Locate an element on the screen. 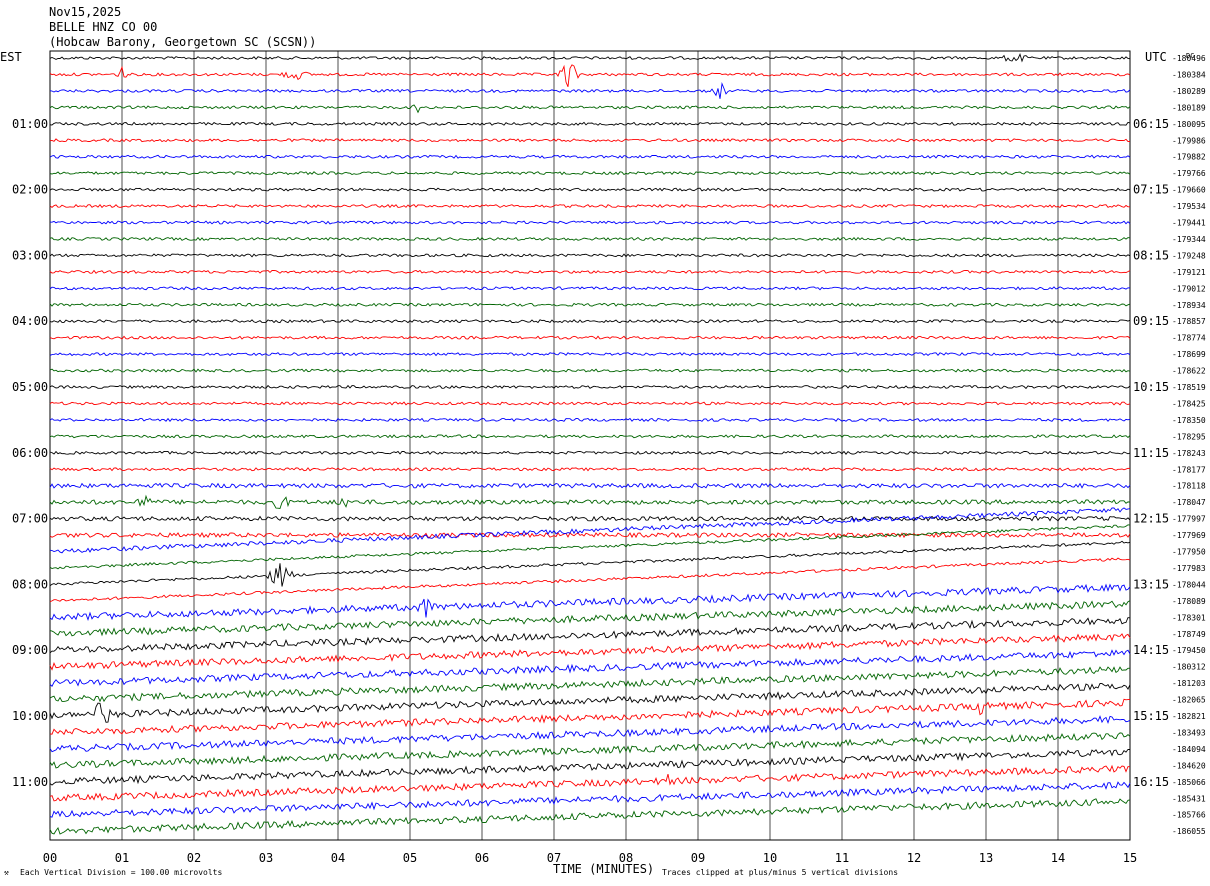 This screenshot has height=886, width=1210. right-timezone-label: UTC is located at coordinates (1156, 57).